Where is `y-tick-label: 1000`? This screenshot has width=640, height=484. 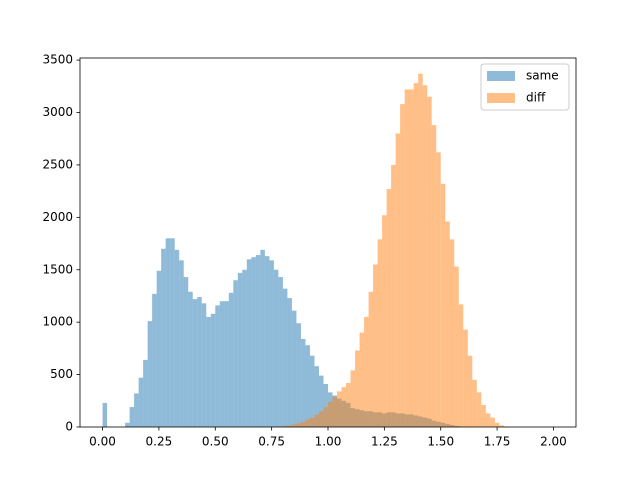 y-tick-label: 1000 is located at coordinates (57, 322).